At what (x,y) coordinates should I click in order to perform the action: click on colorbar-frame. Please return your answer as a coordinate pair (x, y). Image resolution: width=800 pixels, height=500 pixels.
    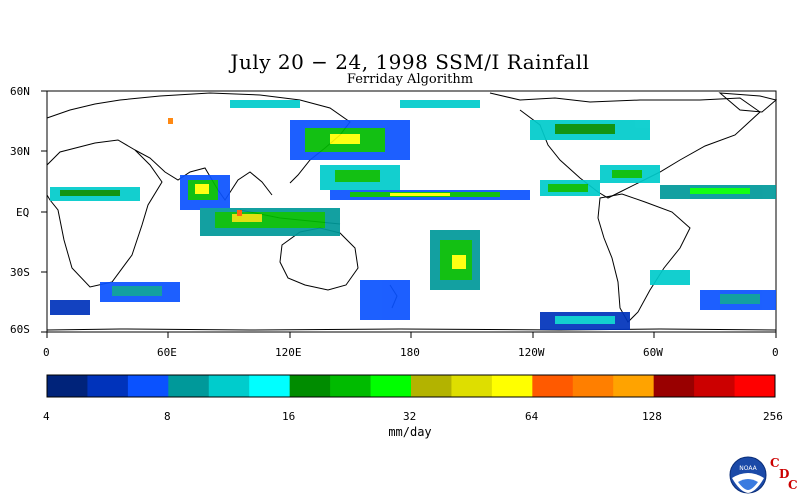
    Looking at the image, I should click on (411, 386).